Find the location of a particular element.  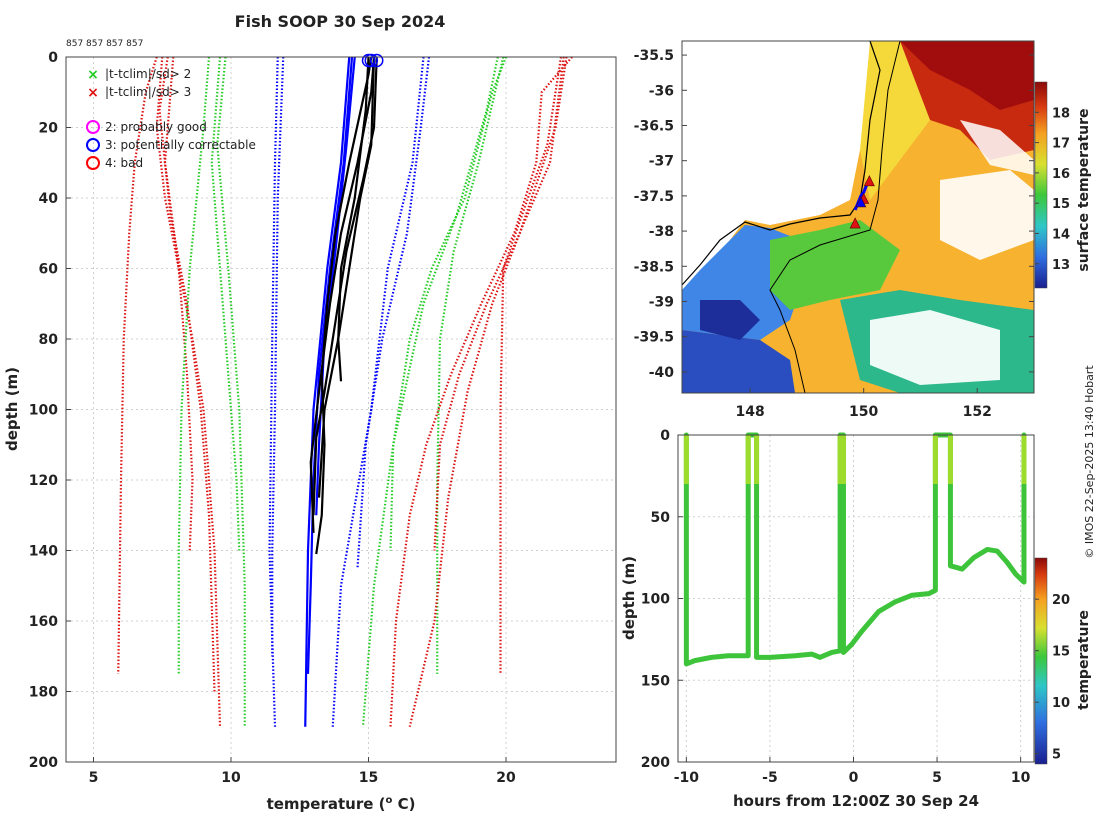

profile-x-label-main: temperature ( is located at coordinates (326, 804).